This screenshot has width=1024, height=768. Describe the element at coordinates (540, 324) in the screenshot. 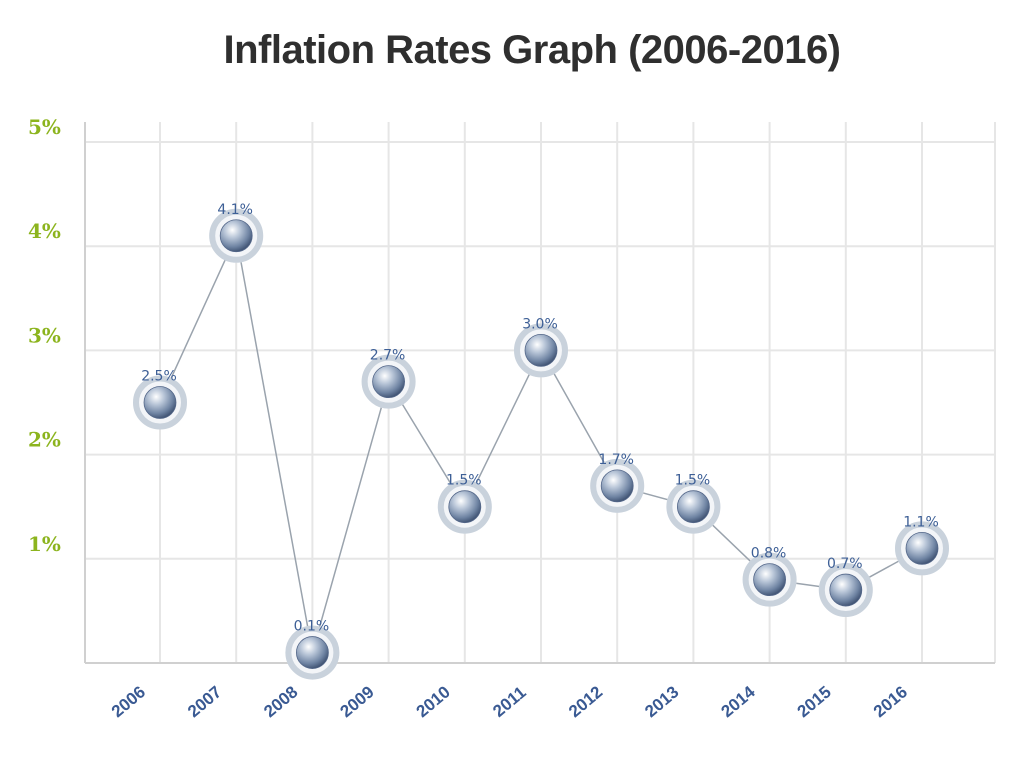

I see `data-label: 3.0%` at that location.